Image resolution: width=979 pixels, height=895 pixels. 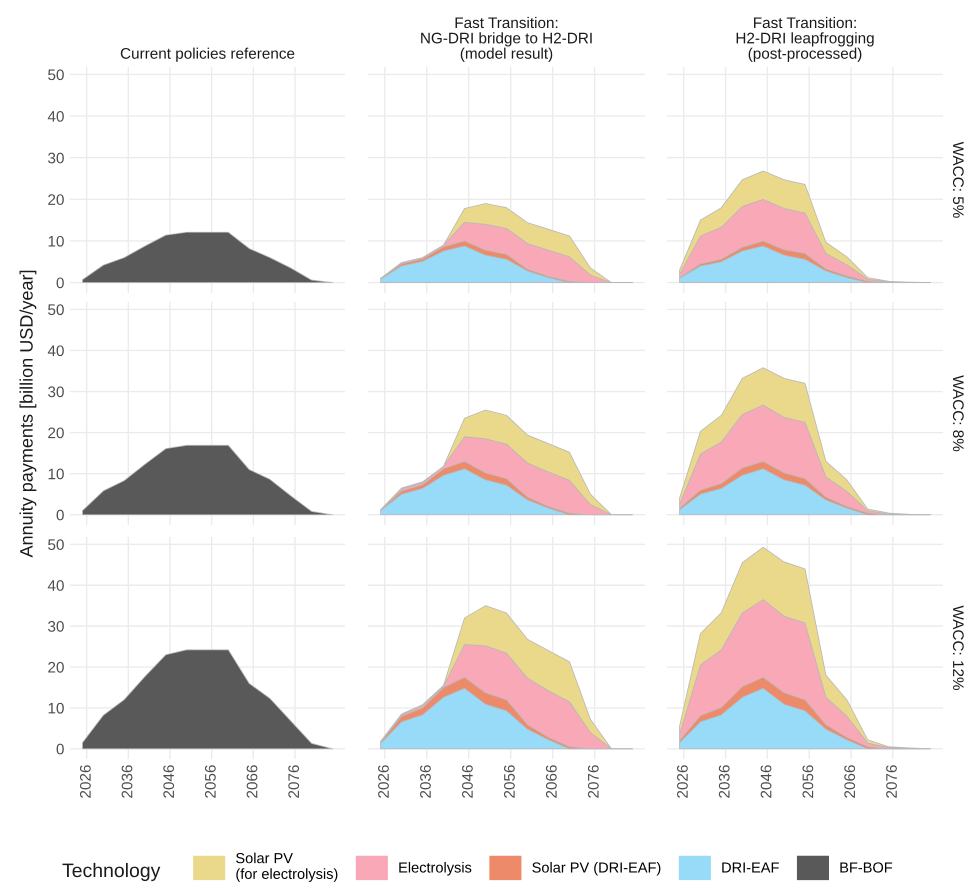 What do you see at coordinates (28, 414) in the screenshot?
I see `y-axis-title: Annuity payments [billion USD/year]` at bounding box center [28, 414].